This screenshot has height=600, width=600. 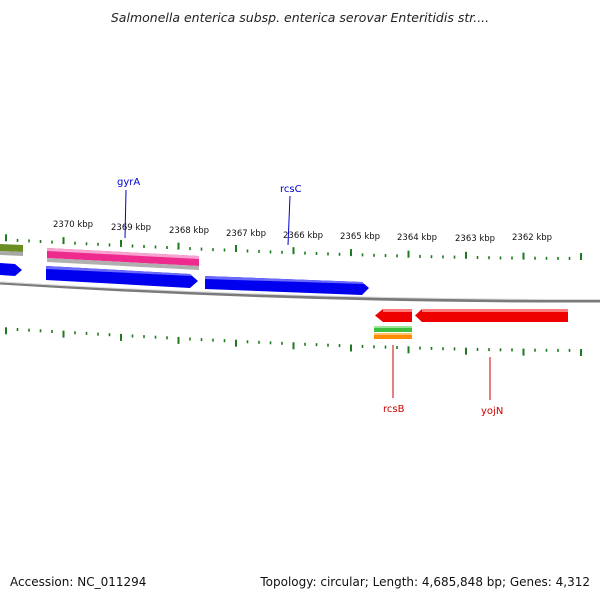 I want to click on accession-text: Accession: NC_011294, so click(x=78, y=582).